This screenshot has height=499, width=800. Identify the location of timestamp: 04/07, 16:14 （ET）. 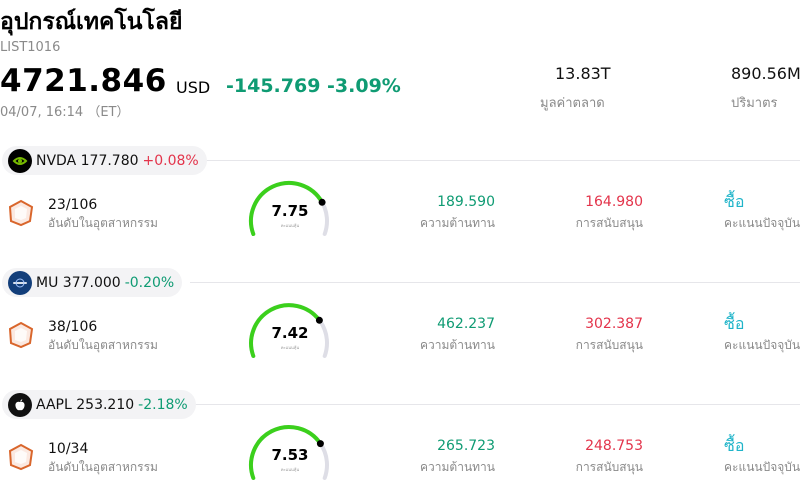
(65, 112).